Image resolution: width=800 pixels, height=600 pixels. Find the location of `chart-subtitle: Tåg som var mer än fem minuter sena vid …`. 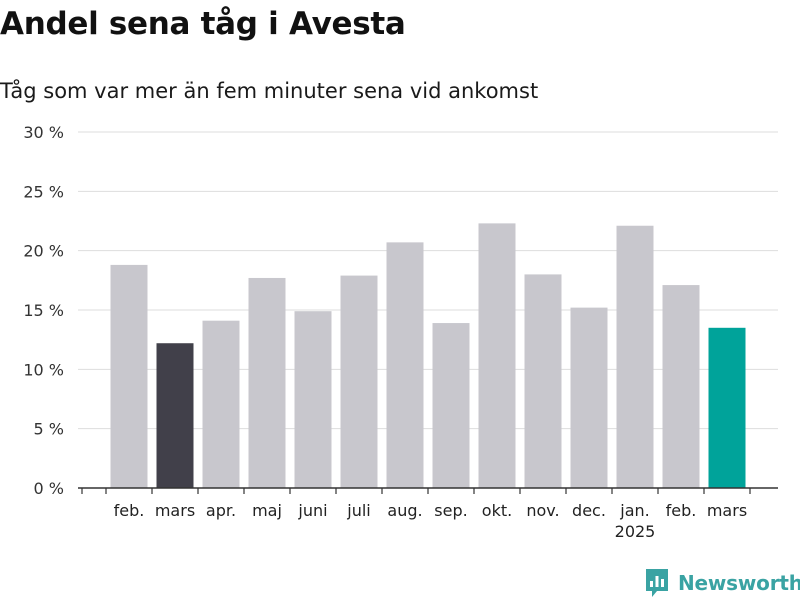

chart-subtitle: Tåg som var mer än fem minuter sena vid … is located at coordinates (269, 91).